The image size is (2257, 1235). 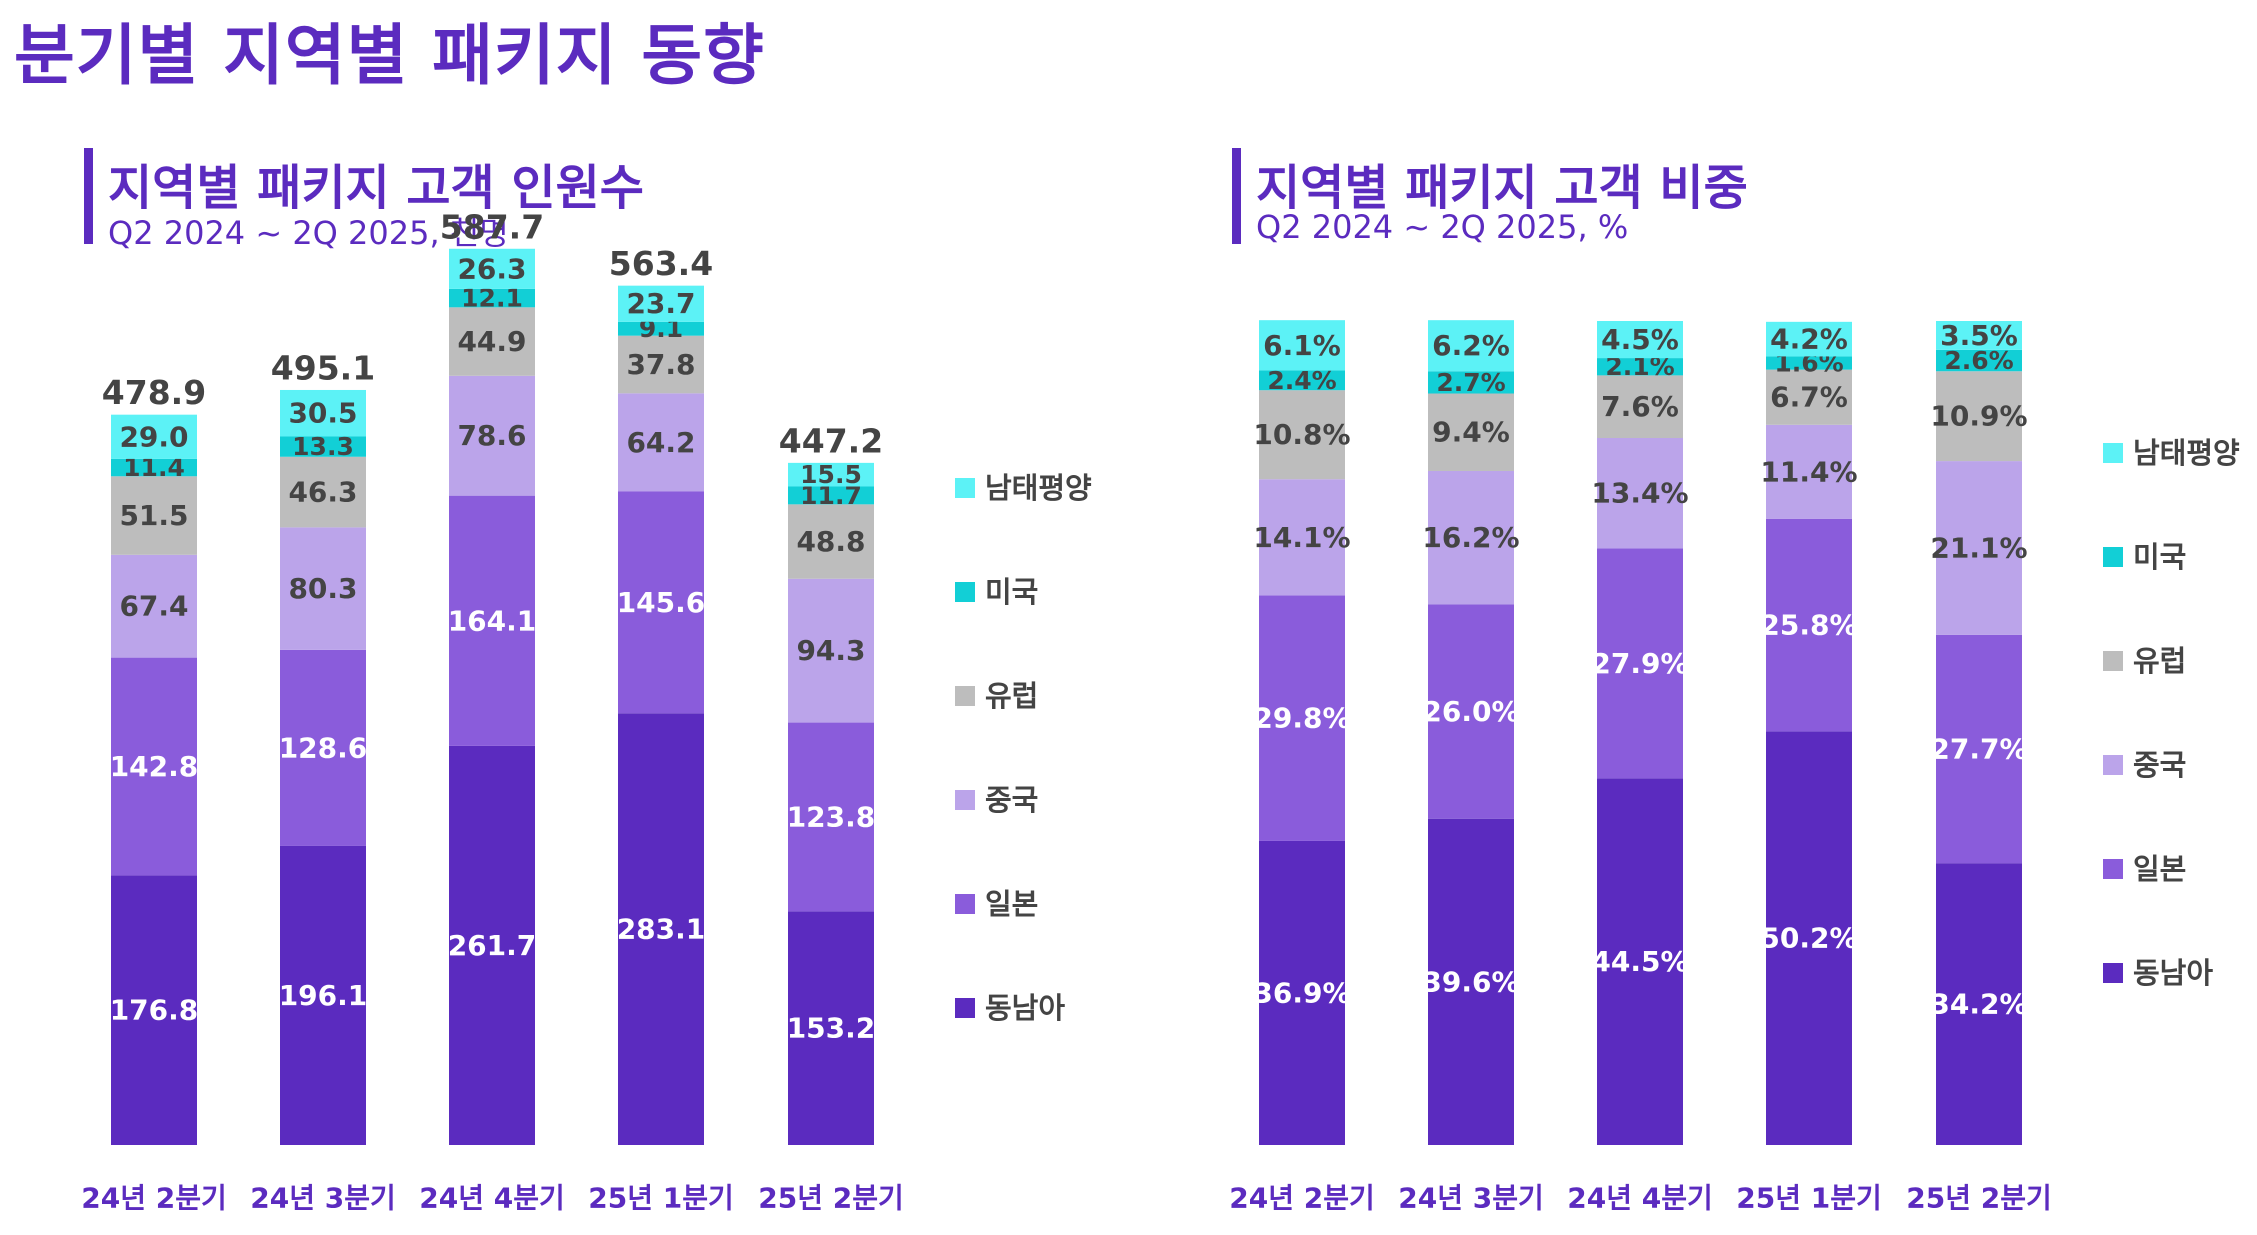 I want to click on count-data-label: 176.8, so click(x=154, y=1010).